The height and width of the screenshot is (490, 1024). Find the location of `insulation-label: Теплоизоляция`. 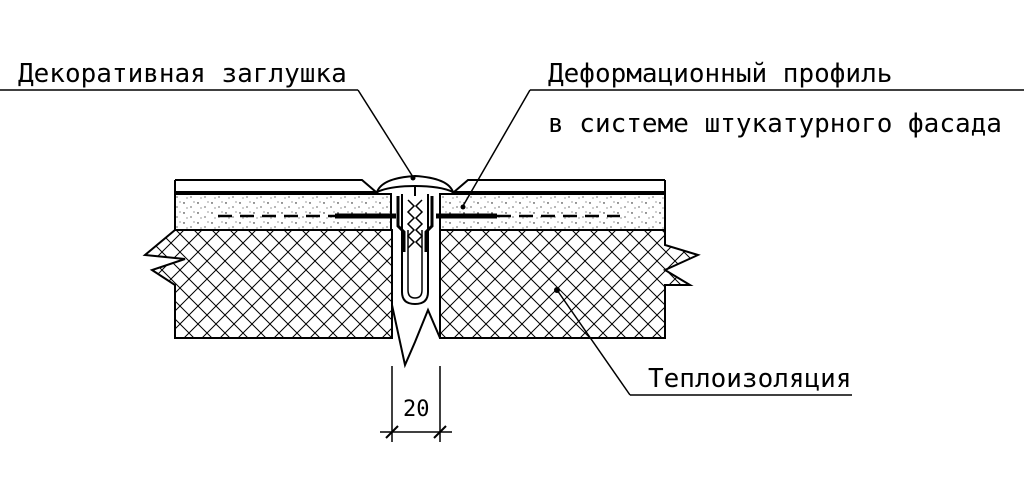

insulation-label: Теплоизоляция is located at coordinates (750, 379).